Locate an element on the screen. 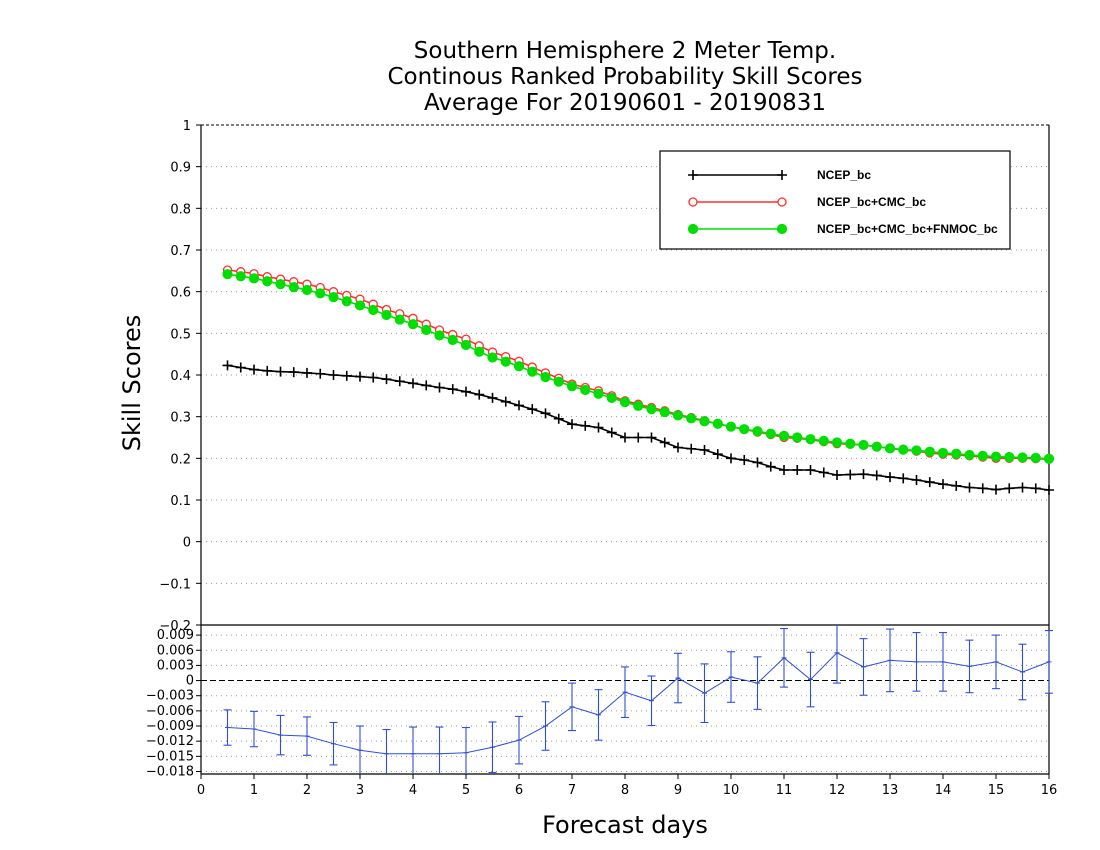 The height and width of the screenshot is (850, 1100). y-tick-label: −0.1 is located at coordinates (175, 584).